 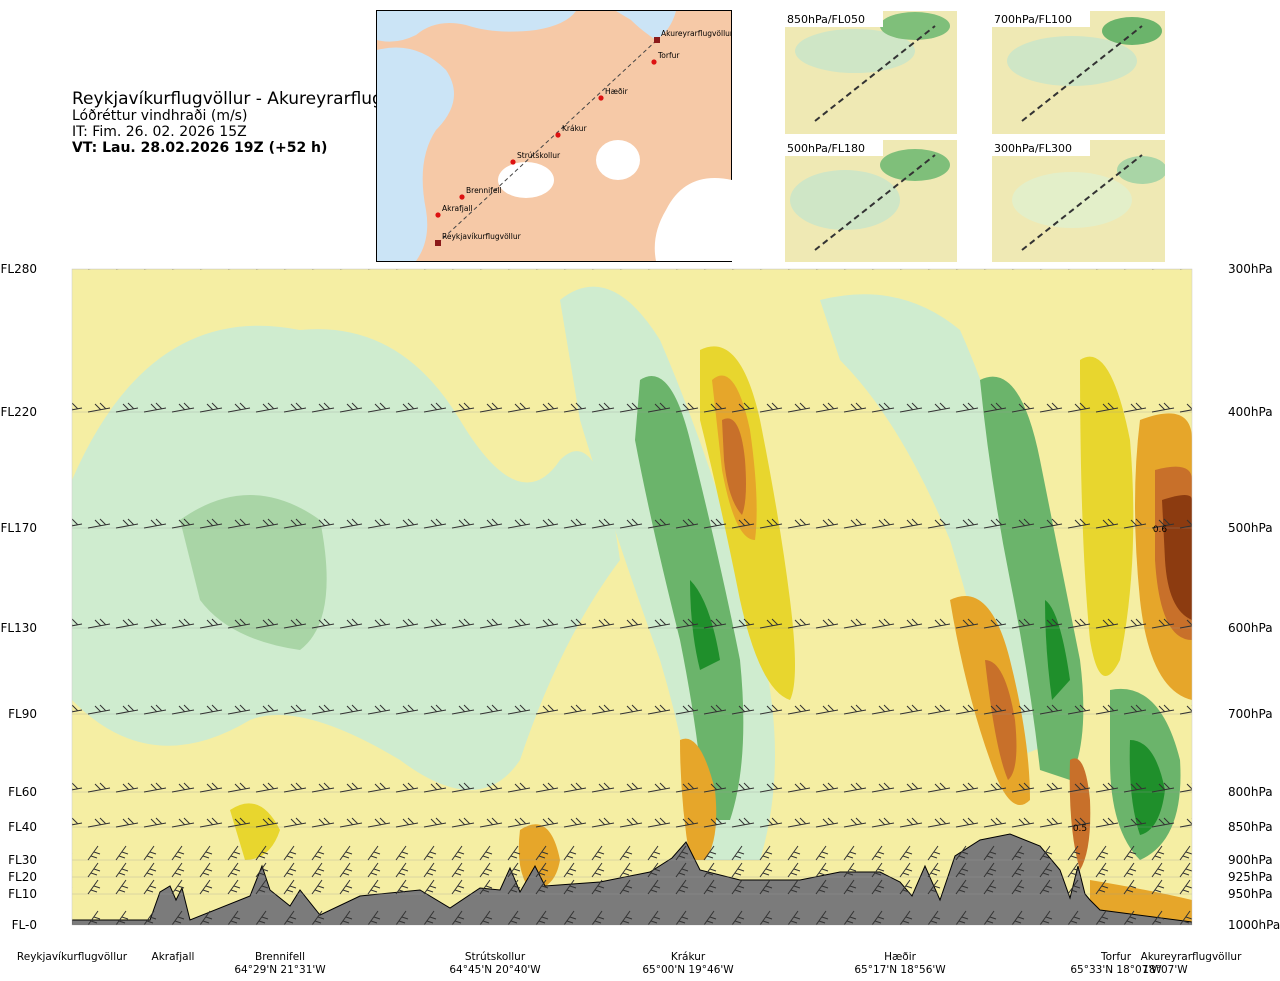 What do you see at coordinates (617, 91) in the screenshot?
I see `map-place-label: Hæðir` at bounding box center [617, 91].